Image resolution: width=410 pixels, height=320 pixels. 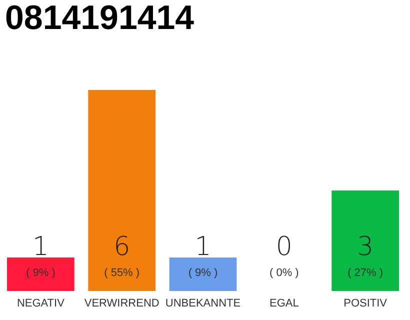 What do you see at coordinates (284, 304) in the screenshot?
I see `x-tick-label: EGAL` at bounding box center [284, 304].